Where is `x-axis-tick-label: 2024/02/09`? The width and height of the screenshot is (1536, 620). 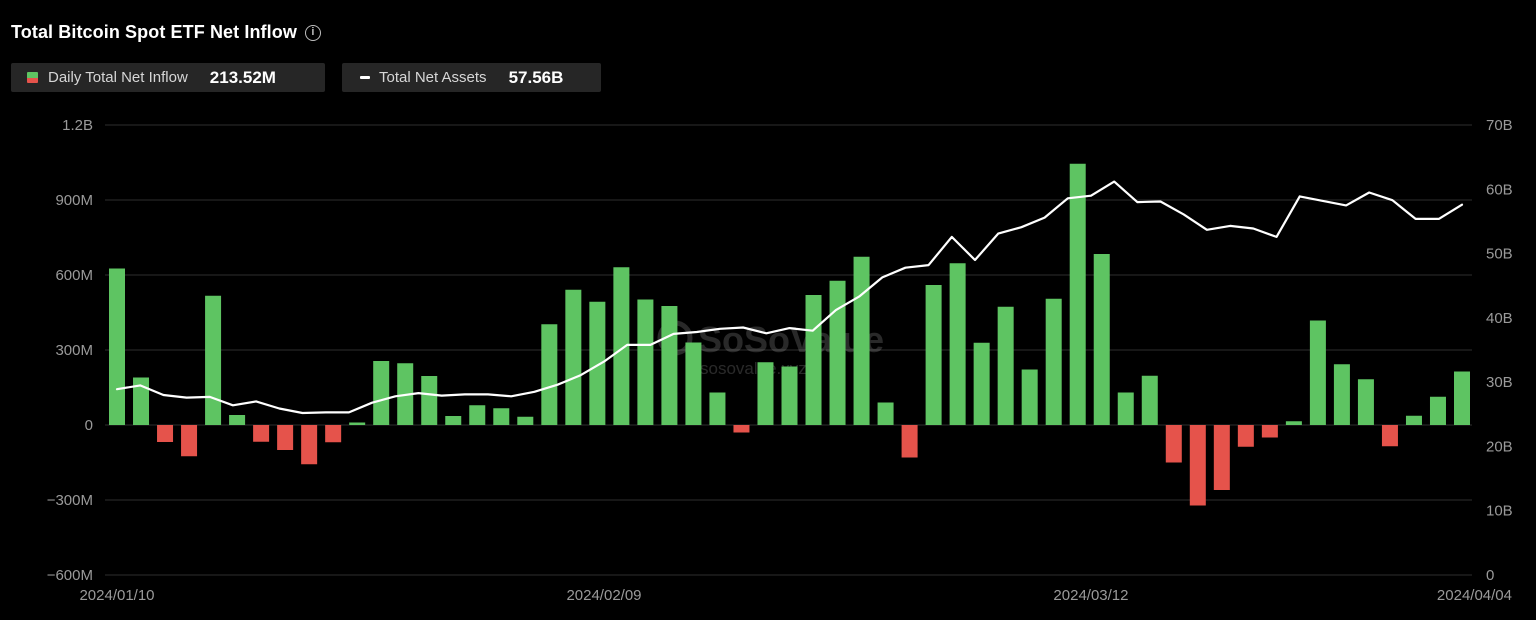 x-axis-tick-label: 2024/02/09 is located at coordinates (603, 595).